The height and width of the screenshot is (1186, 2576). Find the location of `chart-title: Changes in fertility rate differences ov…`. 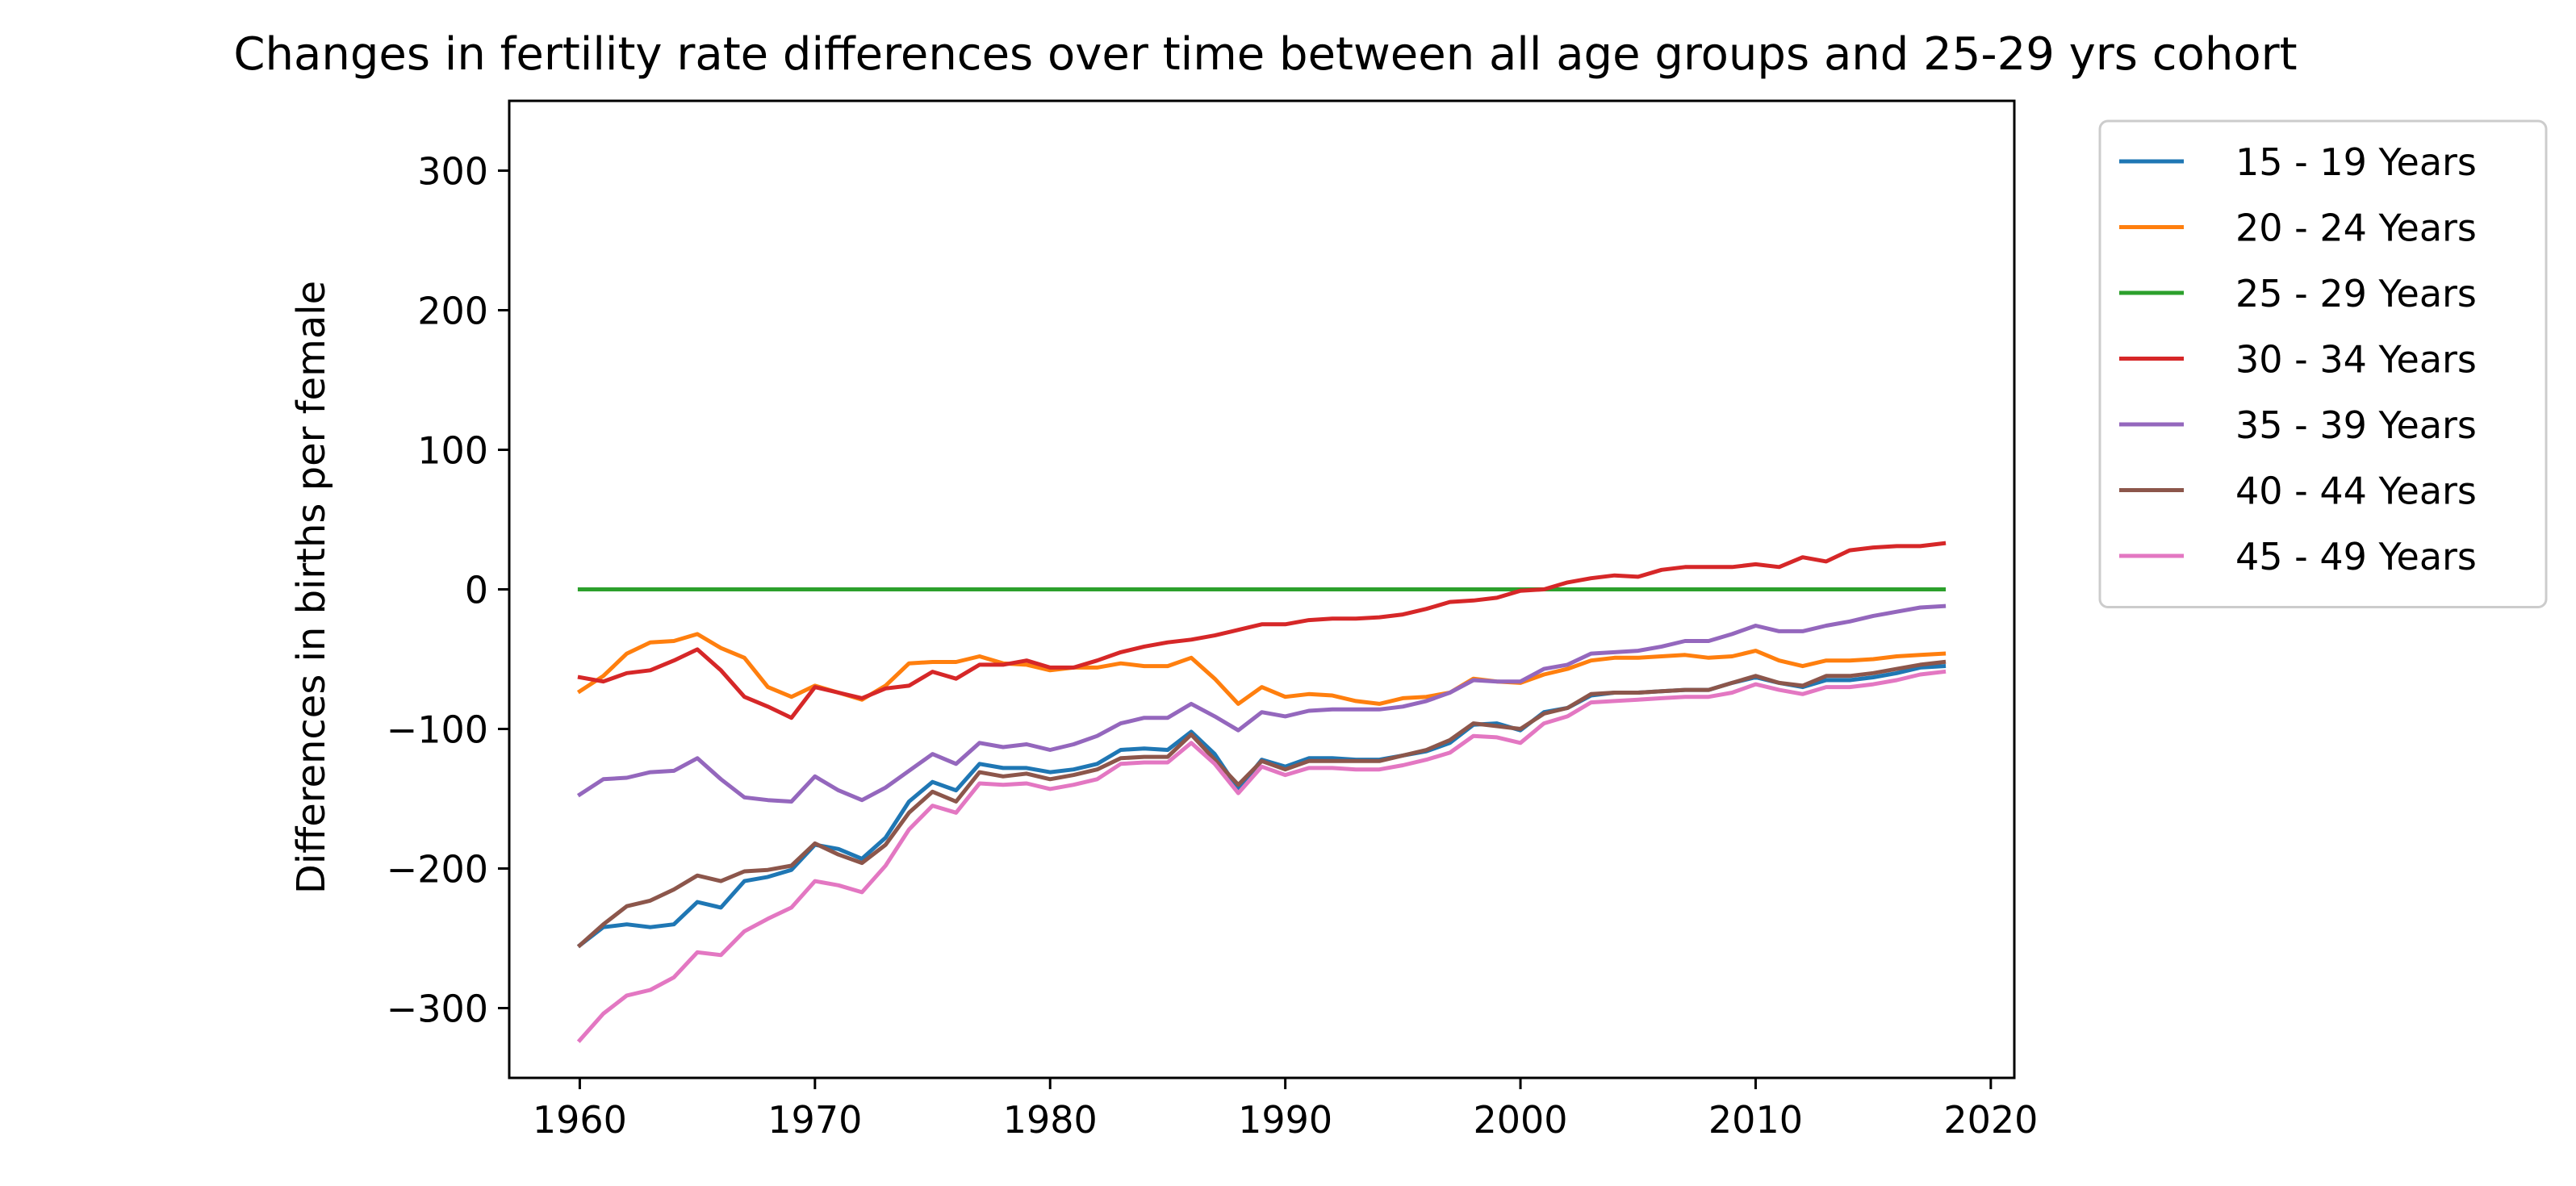

chart-title: Changes in fertility rate differences ov… is located at coordinates (1265, 55).